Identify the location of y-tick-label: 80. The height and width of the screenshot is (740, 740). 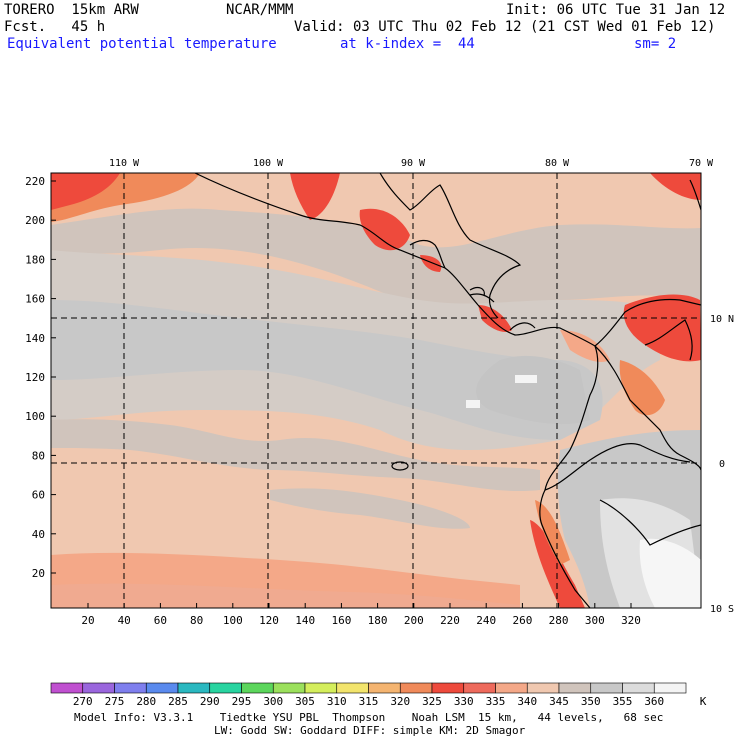
(38, 455).